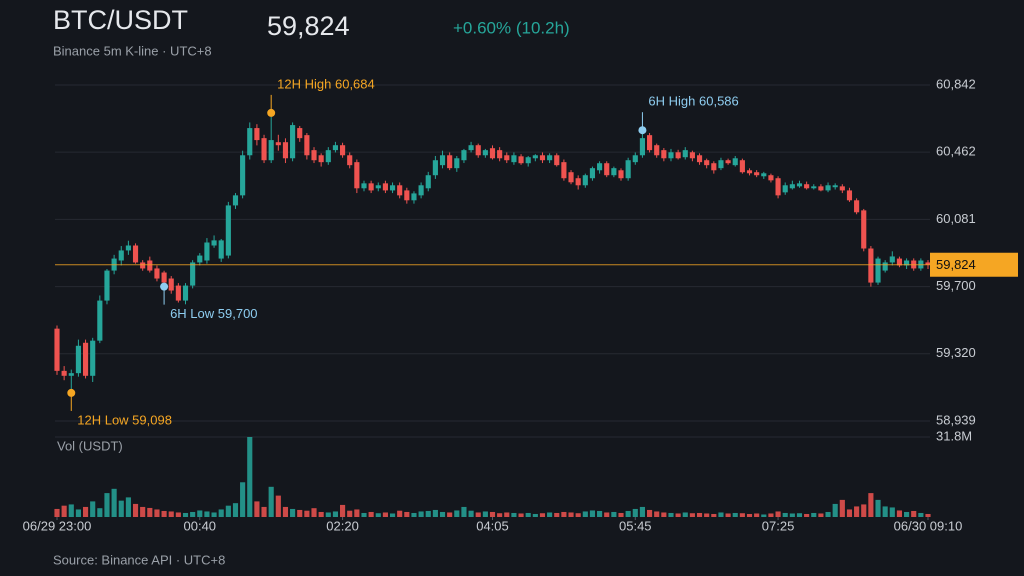 The width and height of the screenshot is (1024, 576). I want to click on last-price: 59,824, so click(308, 26).